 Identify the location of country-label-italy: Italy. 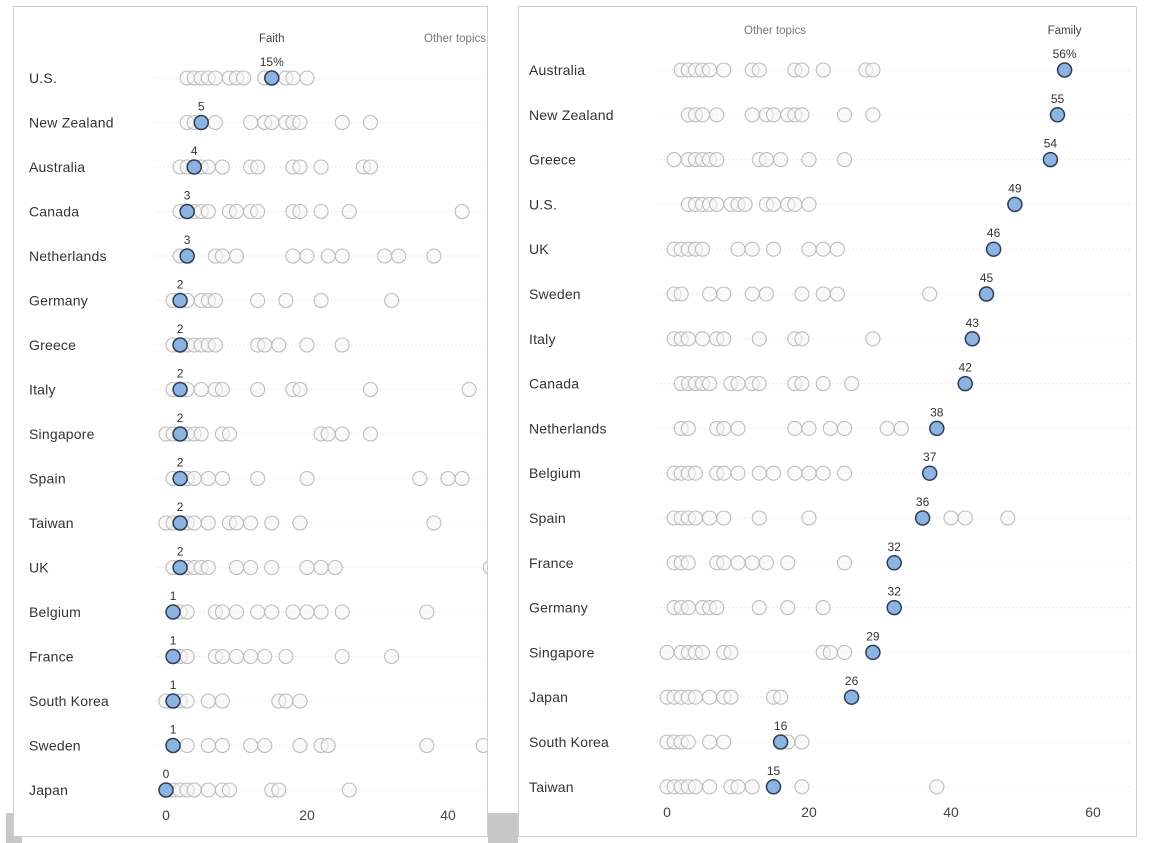
(542, 339).